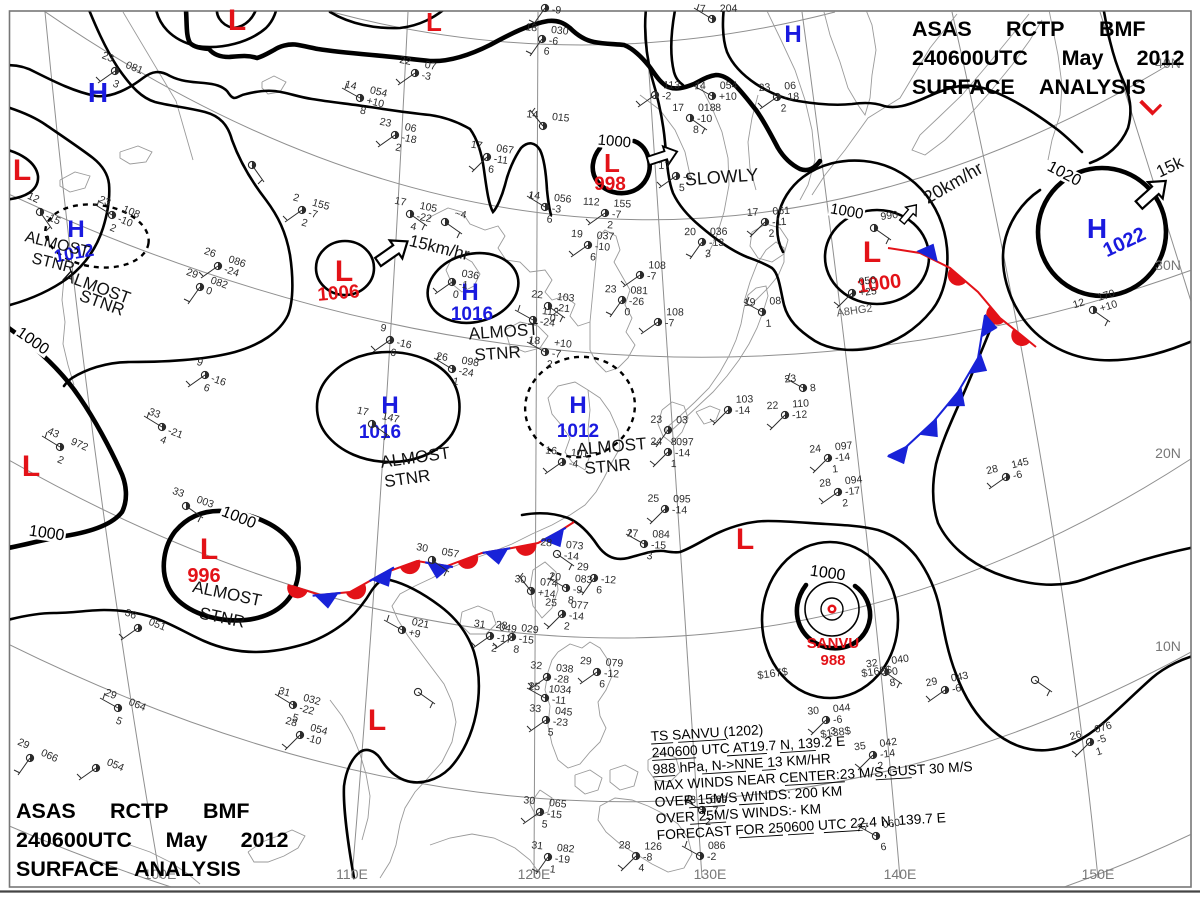 The height and width of the screenshot is (900, 1200). Describe the element at coordinates (1035, 29) in the screenshot. I see `svg-text: RCTP` at that location.